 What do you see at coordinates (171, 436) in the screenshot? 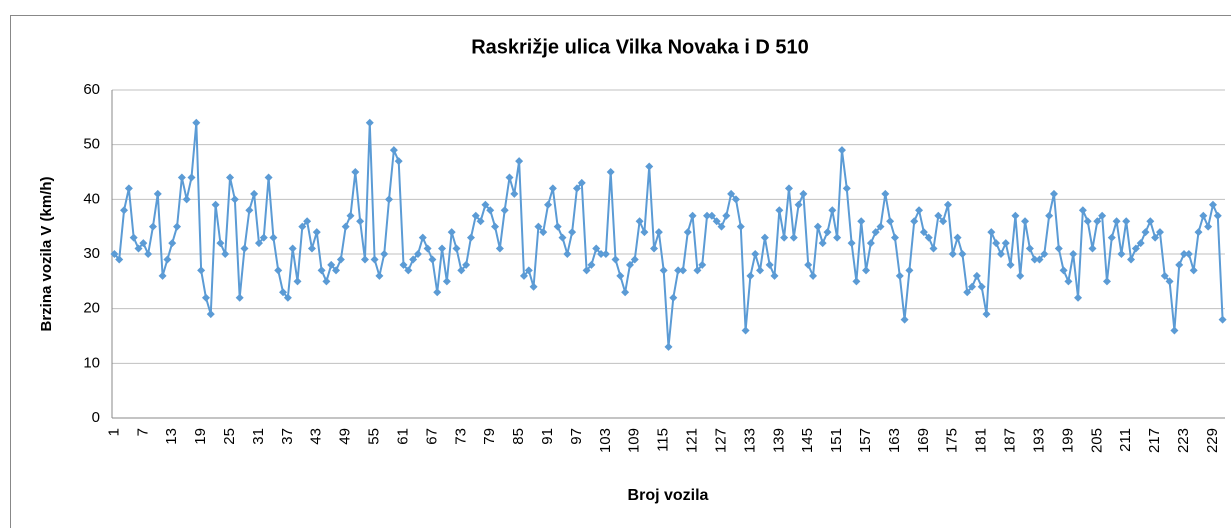
I see `x-tick-label: 13` at bounding box center [171, 436].